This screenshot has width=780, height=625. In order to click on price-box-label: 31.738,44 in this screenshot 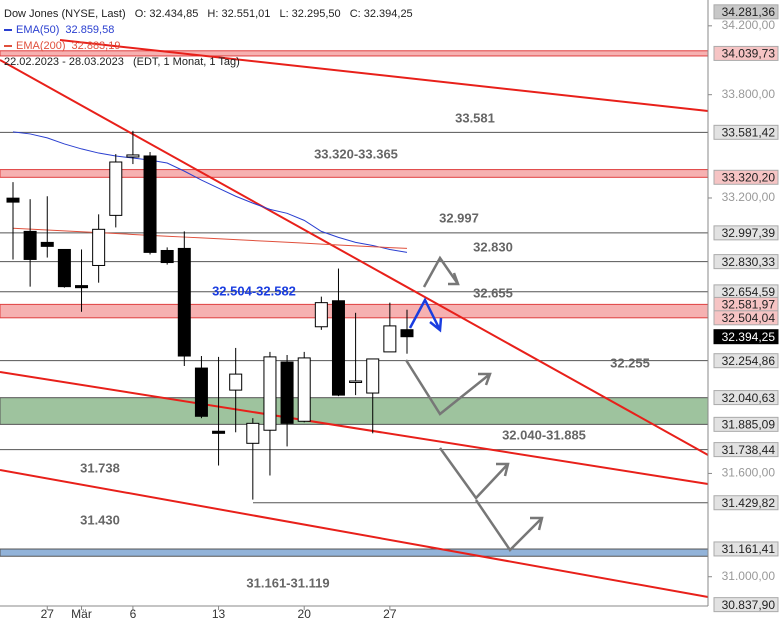, I will do `click(749, 450)`.